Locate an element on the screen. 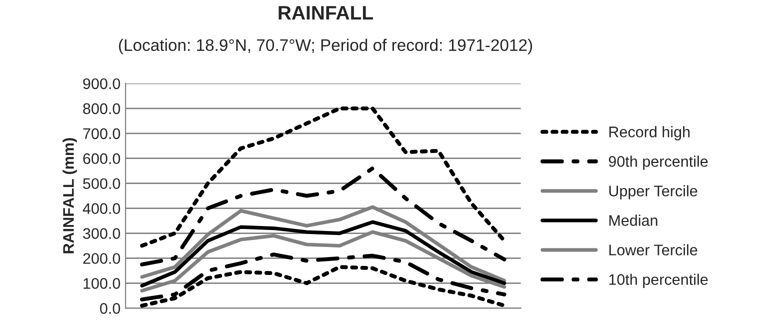  y-tick-label: 900.0 is located at coordinates (101, 84).